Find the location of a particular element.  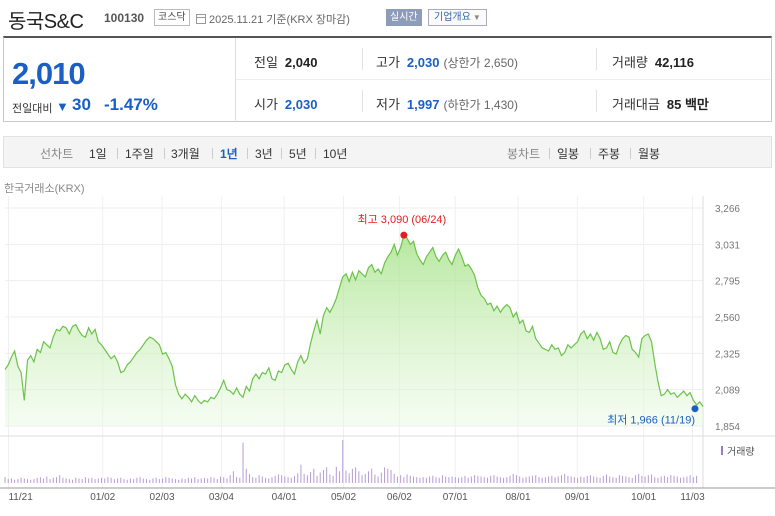

stock-code: 100130 is located at coordinates (124, 18).